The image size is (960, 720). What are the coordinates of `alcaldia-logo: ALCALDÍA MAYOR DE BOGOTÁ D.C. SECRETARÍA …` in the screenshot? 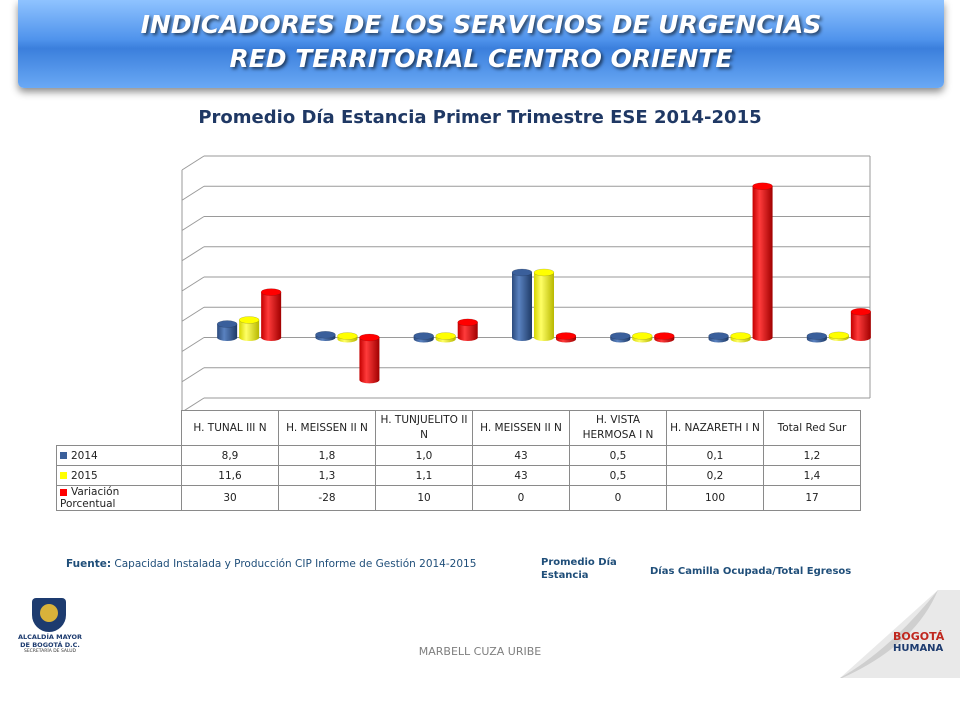 It's located at (50, 626).